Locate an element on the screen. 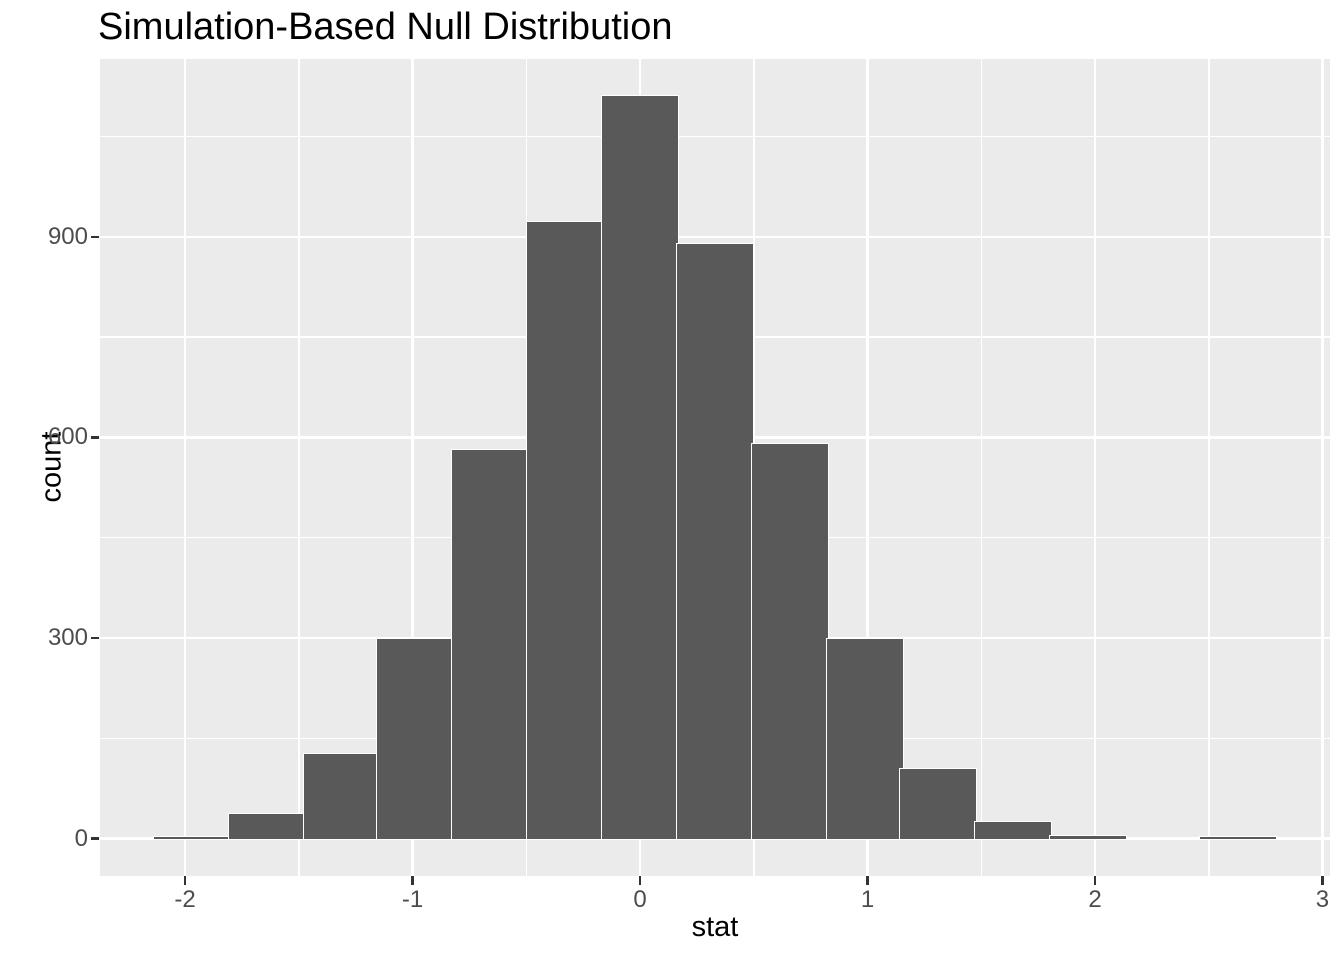 Image resolution: width=1344 pixels, height=960 pixels. x-tick-label: 3 is located at coordinates (1322, 899).